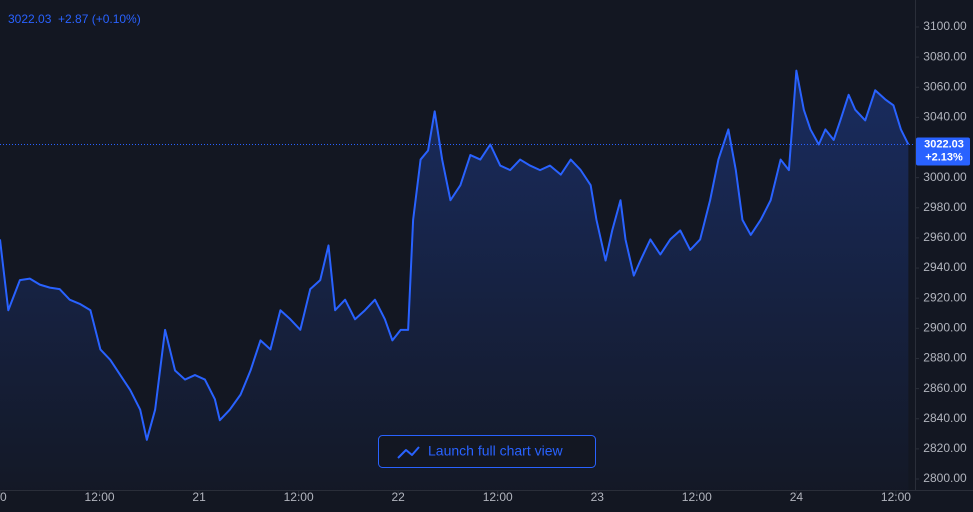 The width and height of the screenshot is (973, 512). Describe the element at coordinates (945, 358) in the screenshot. I see `y-tick-label: 2880.00` at that location.